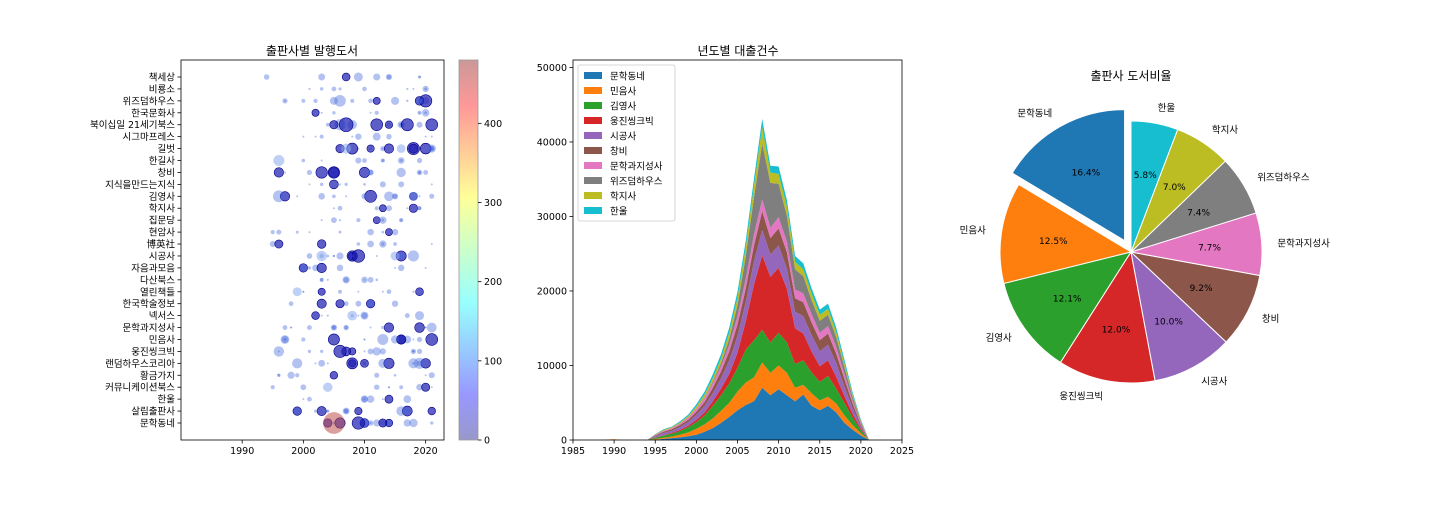 The image size is (1440, 508). I want to click on area-y-tick-label: 20000, so click(552, 291).